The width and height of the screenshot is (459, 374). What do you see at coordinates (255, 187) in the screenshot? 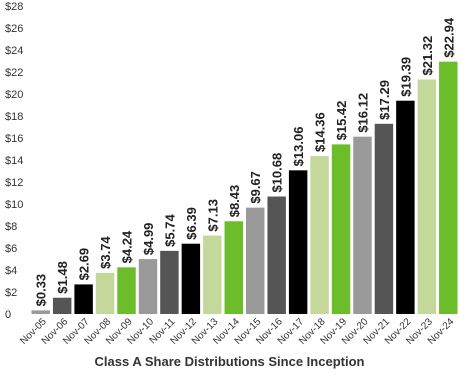
I see `data-label: $9.67` at bounding box center [255, 187].